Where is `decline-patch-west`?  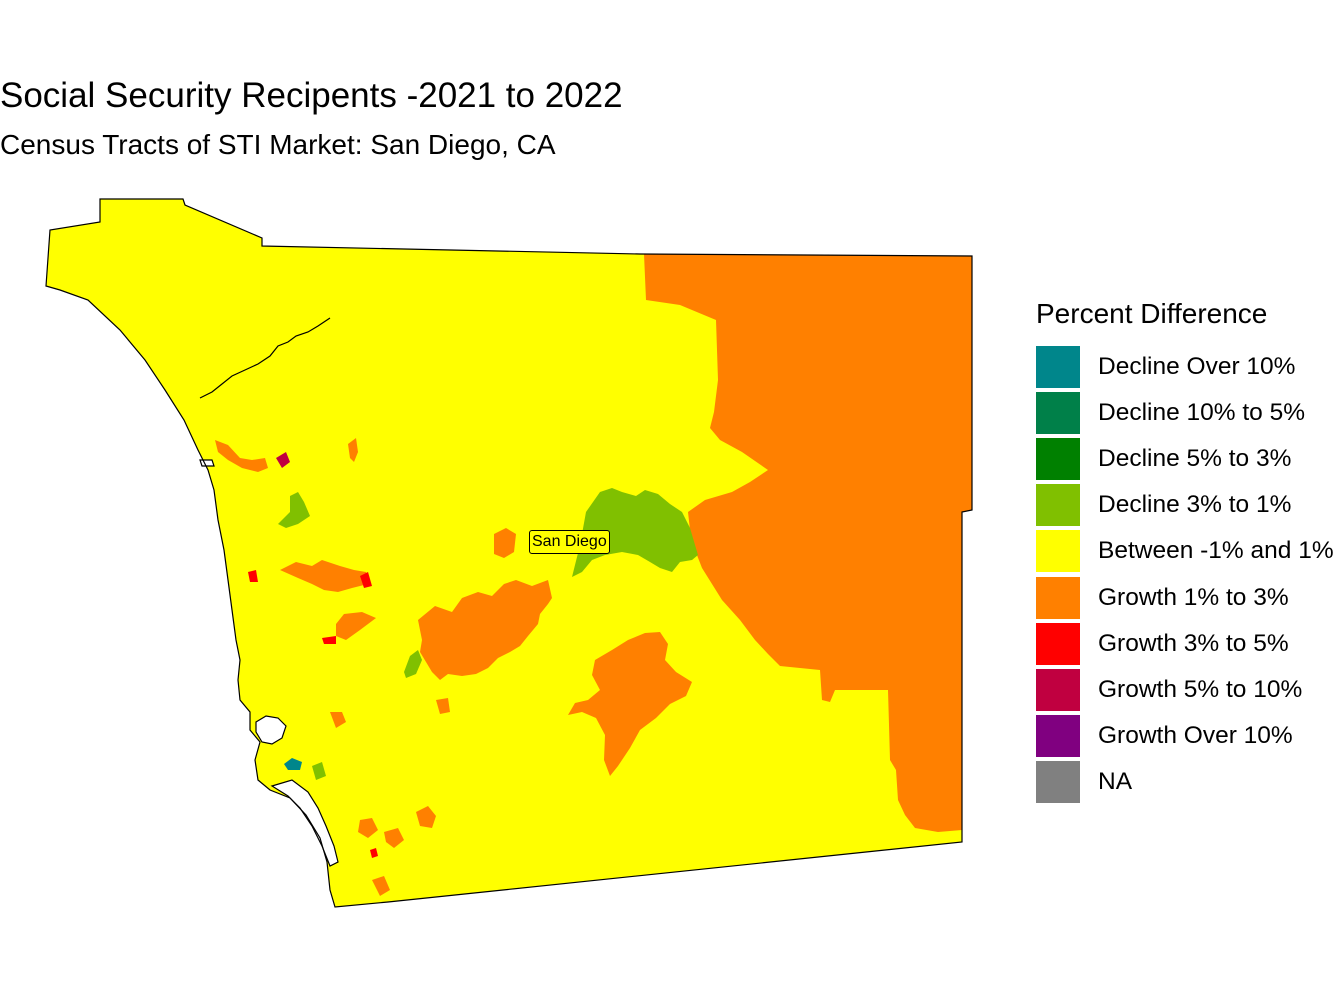 decline-patch-west is located at coordinates (413, 664).